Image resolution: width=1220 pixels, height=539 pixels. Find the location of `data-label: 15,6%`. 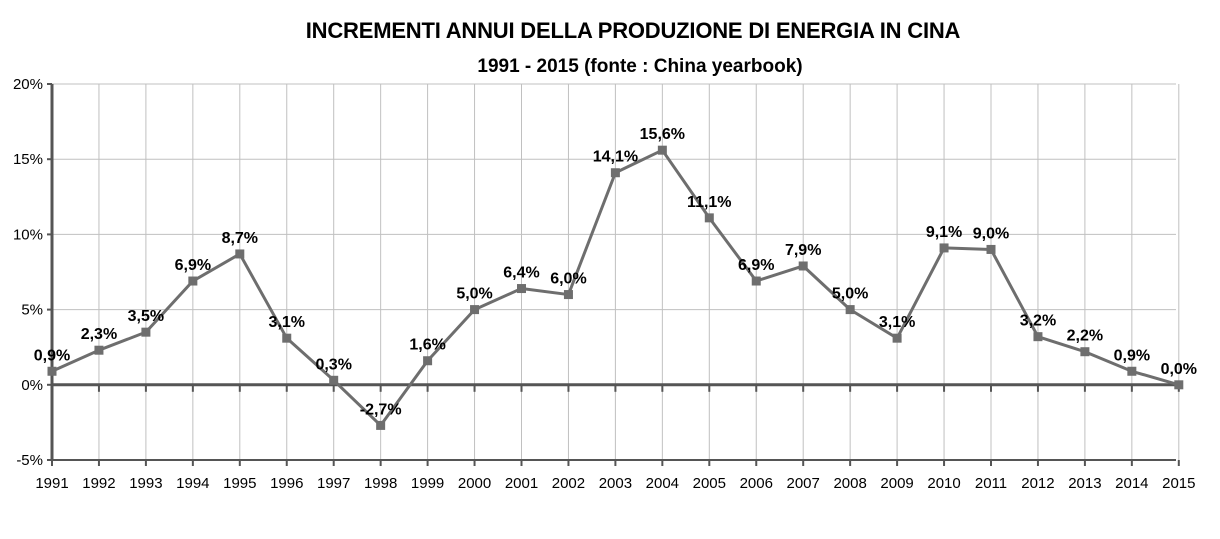

data-label: 15,6% is located at coordinates (662, 134).